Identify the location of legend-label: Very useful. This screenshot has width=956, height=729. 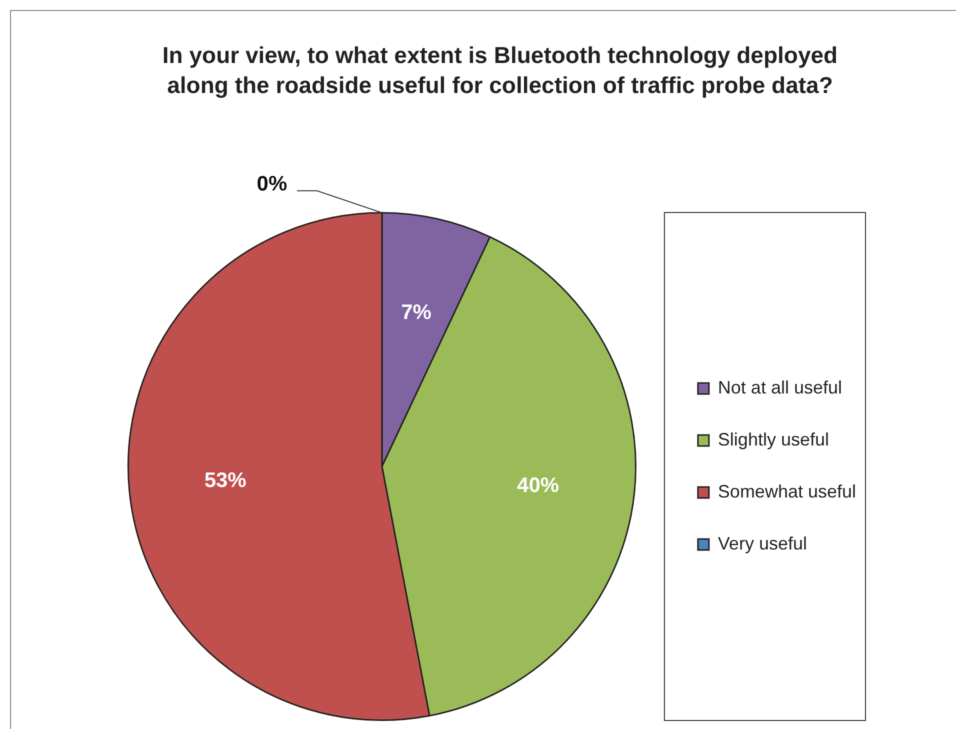
(762, 543).